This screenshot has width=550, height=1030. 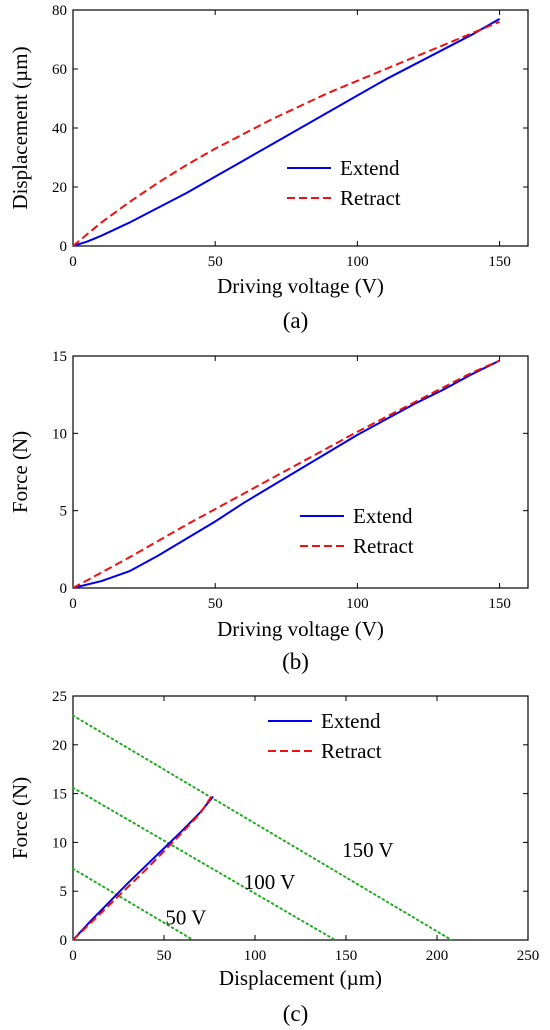 What do you see at coordinates (133, 904) in the screenshot?
I see `load-line-50v` at bounding box center [133, 904].